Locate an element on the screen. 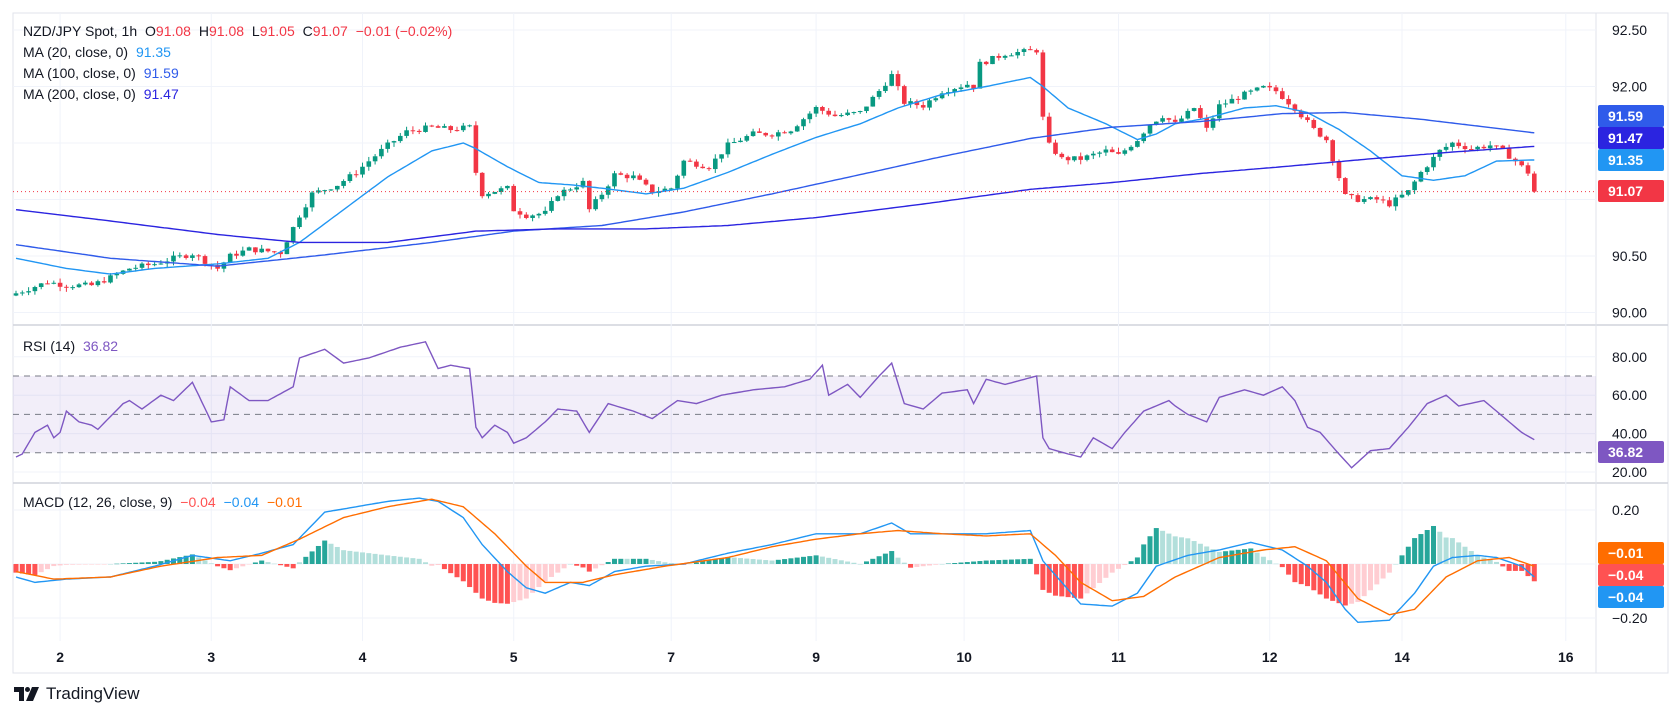  close-label: C91.07 is located at coordinates (325, 31).